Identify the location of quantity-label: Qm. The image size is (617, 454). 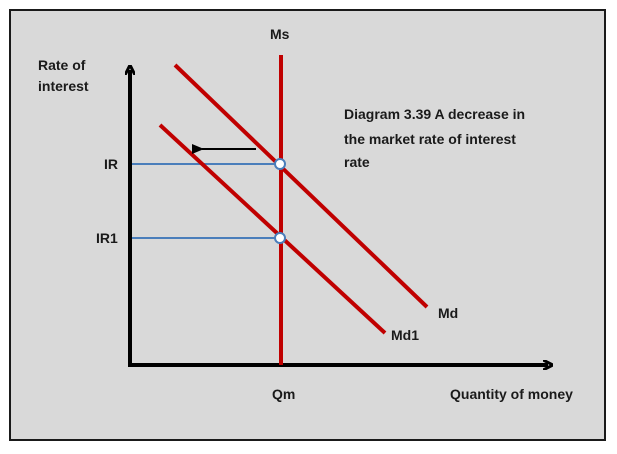
(283, 394).